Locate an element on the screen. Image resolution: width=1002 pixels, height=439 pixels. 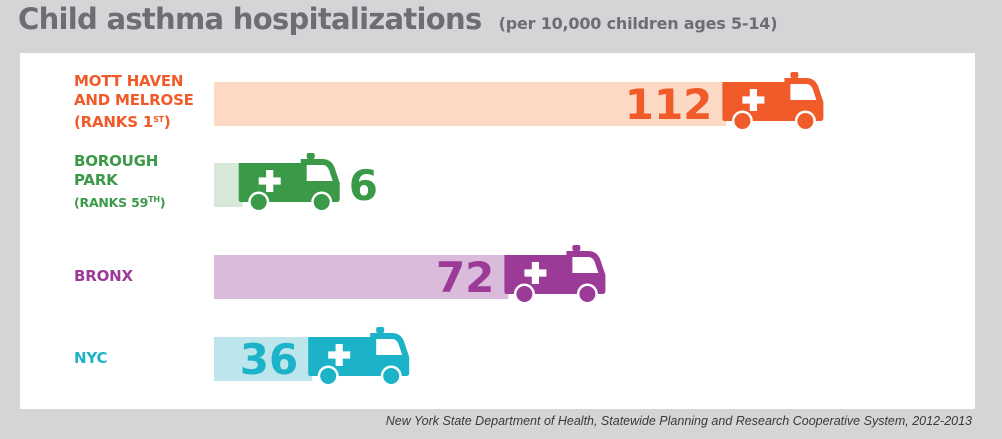
label-text: BOROUGH is located at coordinates (116, 161).